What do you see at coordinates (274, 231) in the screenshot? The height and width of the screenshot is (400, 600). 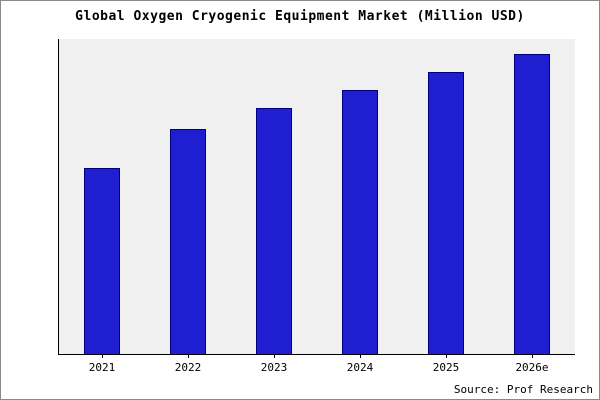 I see `bar-2023` at bounding box center [274, 231].